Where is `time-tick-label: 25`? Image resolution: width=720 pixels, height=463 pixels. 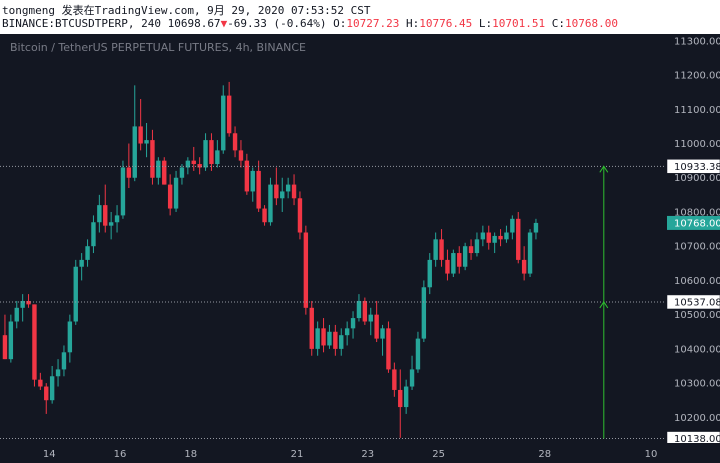 time-tick-label: 25 is located at coordinates (438, 454).